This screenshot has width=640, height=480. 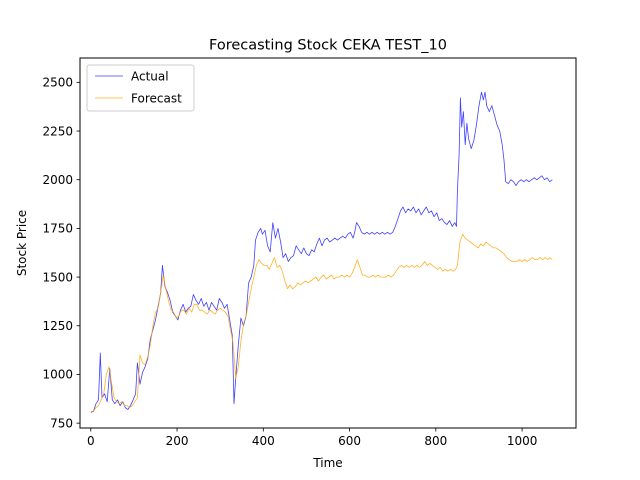 What do you see at coordinates (156, 98) in the screenshot?
I see `legend-label-forecast: Forecast` at bounding box center [156, 98].